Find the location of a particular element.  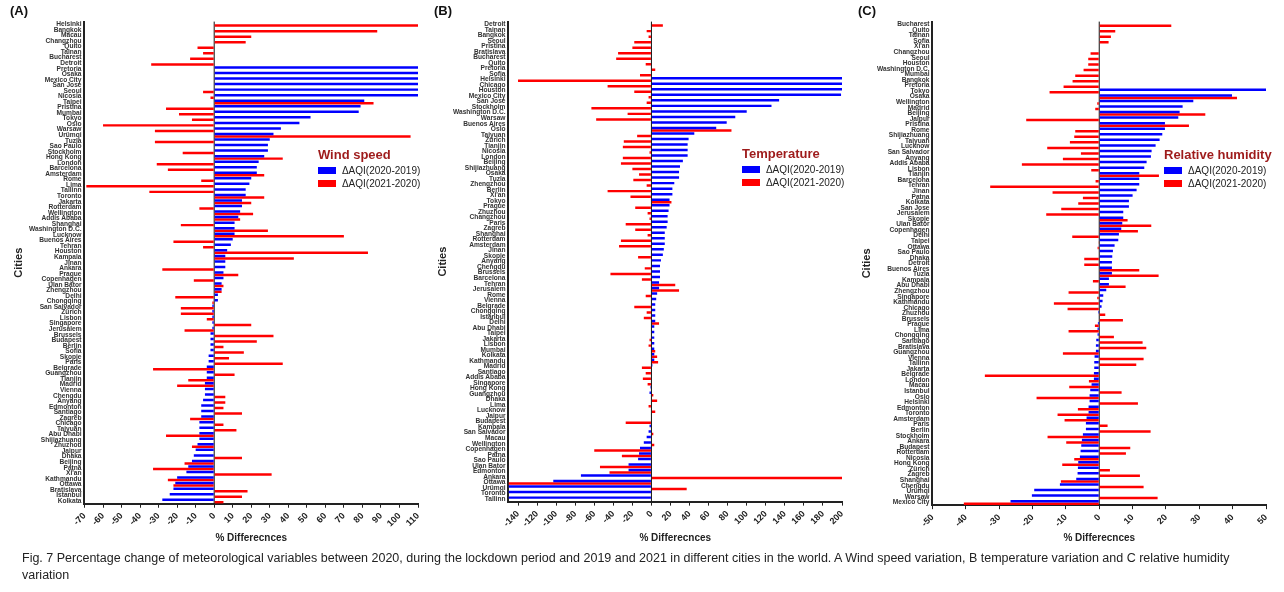

x-tick-label: -70 is located at coordinates (79, 518).